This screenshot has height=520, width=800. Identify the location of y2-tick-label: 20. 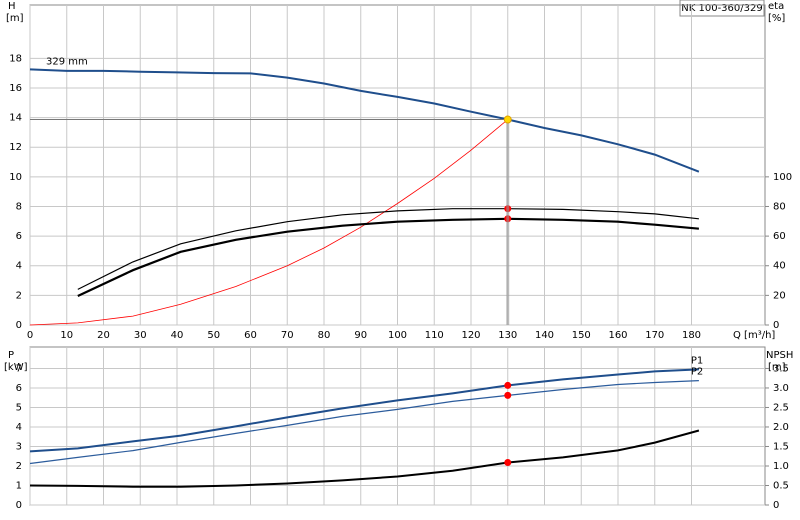
(779, 295).